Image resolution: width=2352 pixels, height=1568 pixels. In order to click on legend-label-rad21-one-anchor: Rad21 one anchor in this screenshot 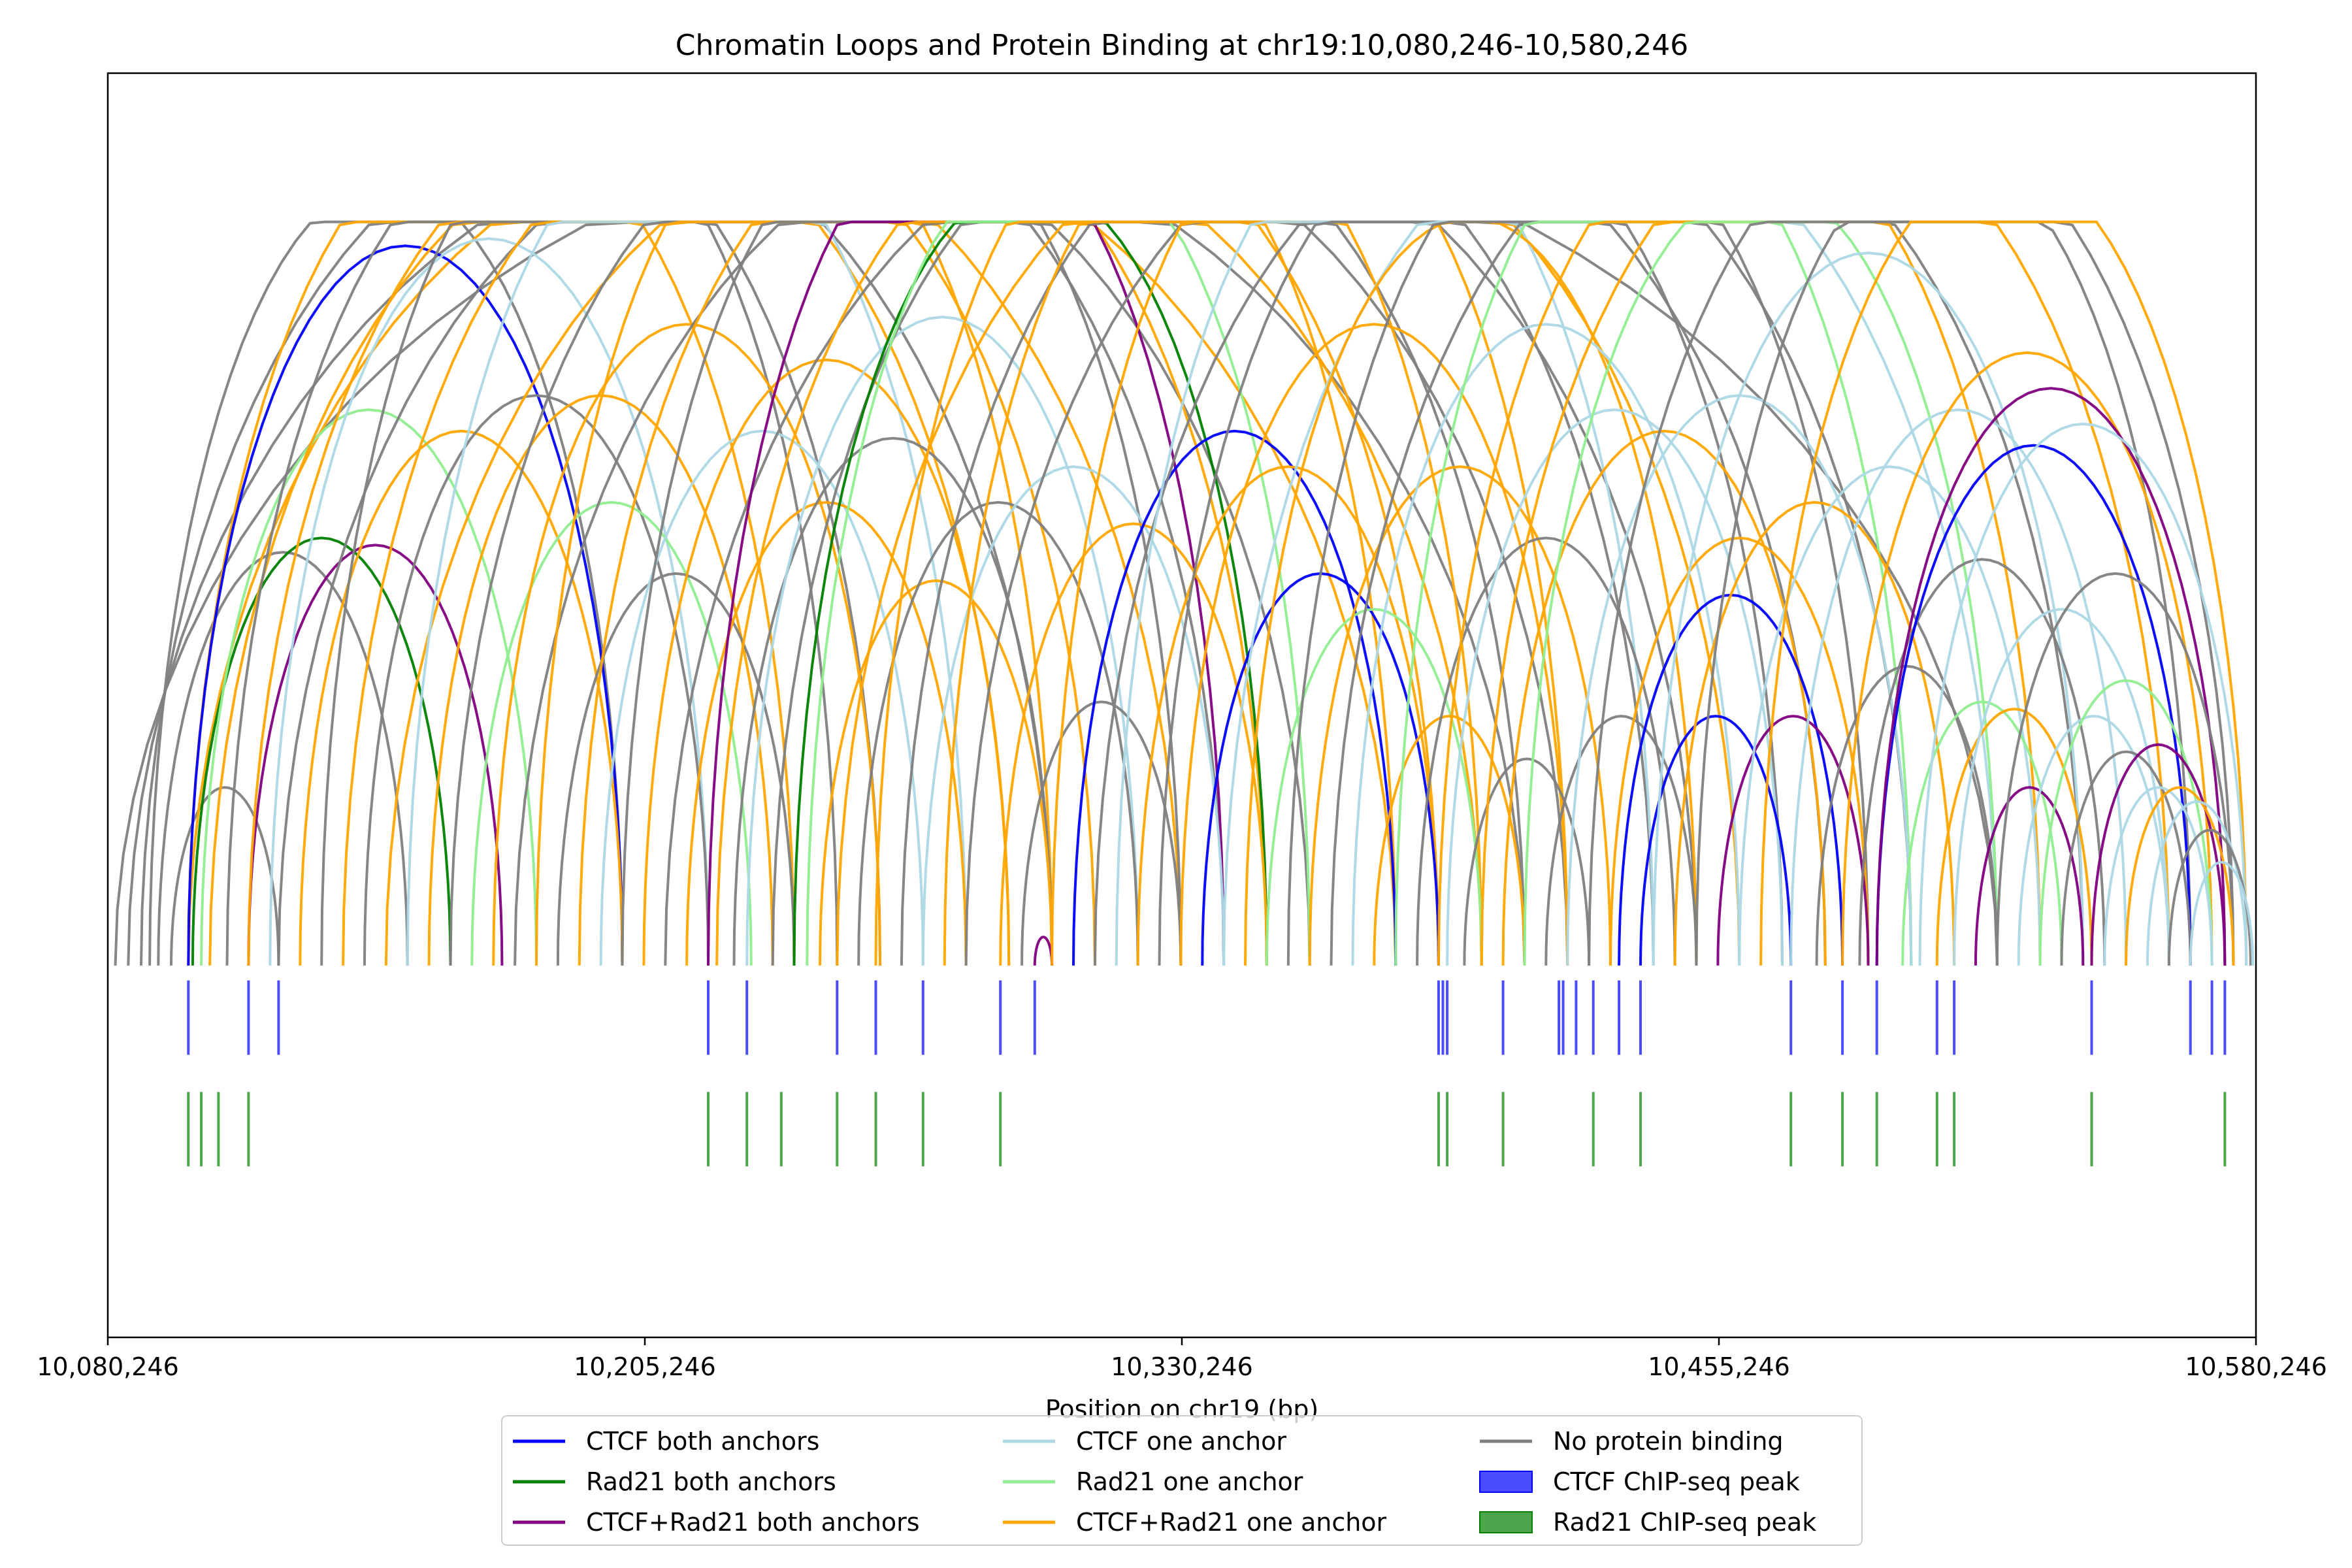, I will do `click(1189, 1481)`.